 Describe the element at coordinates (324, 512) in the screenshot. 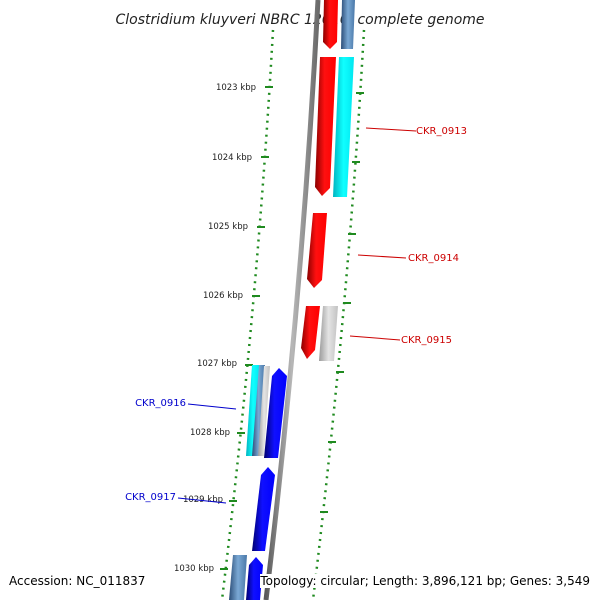

I see `tick-1029-outer` at that location.